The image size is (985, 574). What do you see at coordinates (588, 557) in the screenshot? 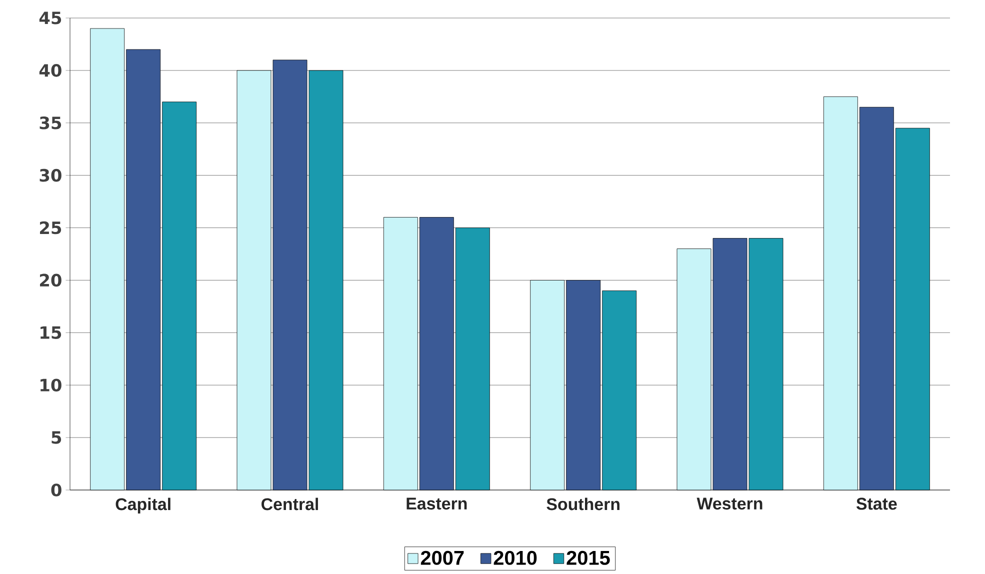
I see `legend-label: 2015` at bounding box center [588, 557].